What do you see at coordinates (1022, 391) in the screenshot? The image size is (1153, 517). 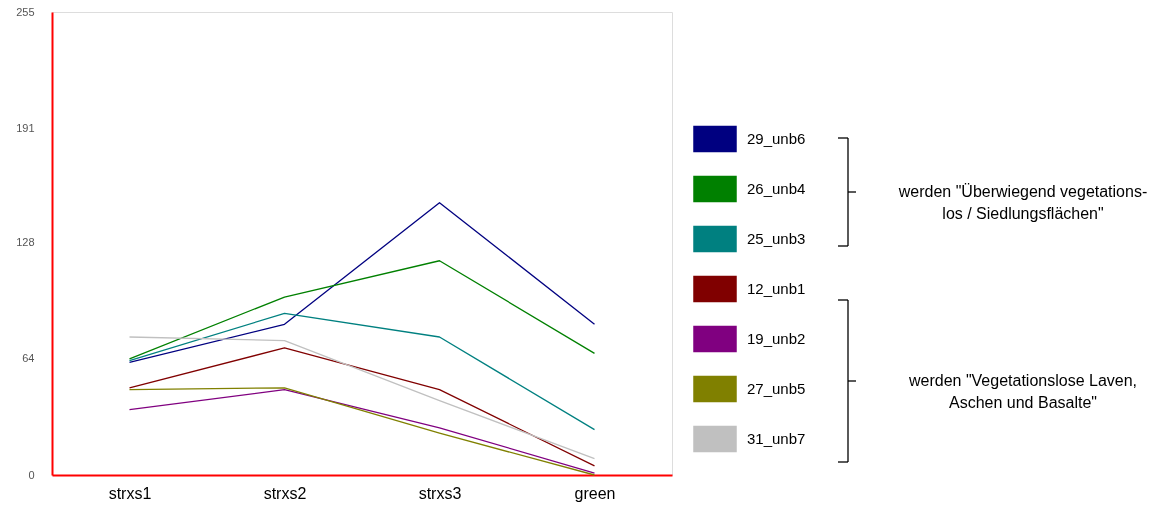 I see `text: werden "Vegetationslose Laven, Aschen und Basalte"` at bounding box center [1022, 391].